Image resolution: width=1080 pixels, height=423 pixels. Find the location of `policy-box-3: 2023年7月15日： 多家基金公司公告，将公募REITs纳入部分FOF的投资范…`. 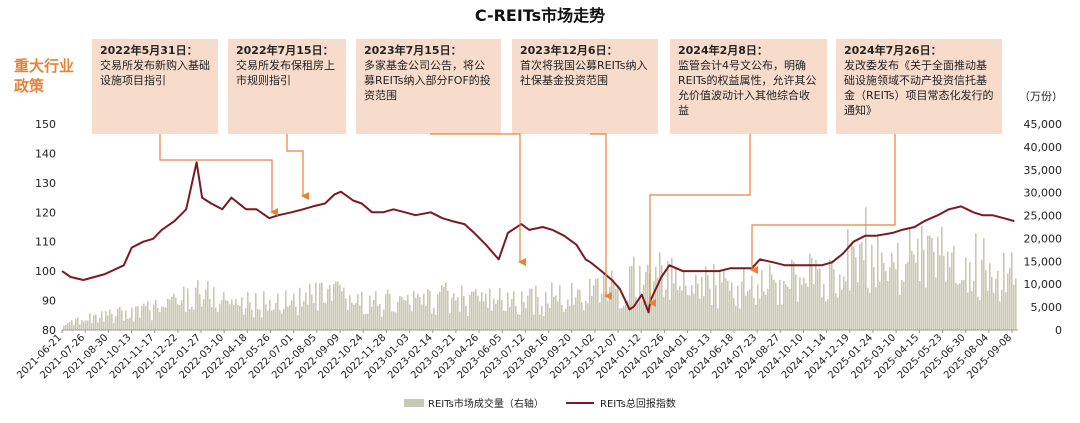

policy-box-3: 2023年7月15日： 多家基金公司公告，将公募REITs纳入部分FOF的投资范… is located at coordinates (428, 86).